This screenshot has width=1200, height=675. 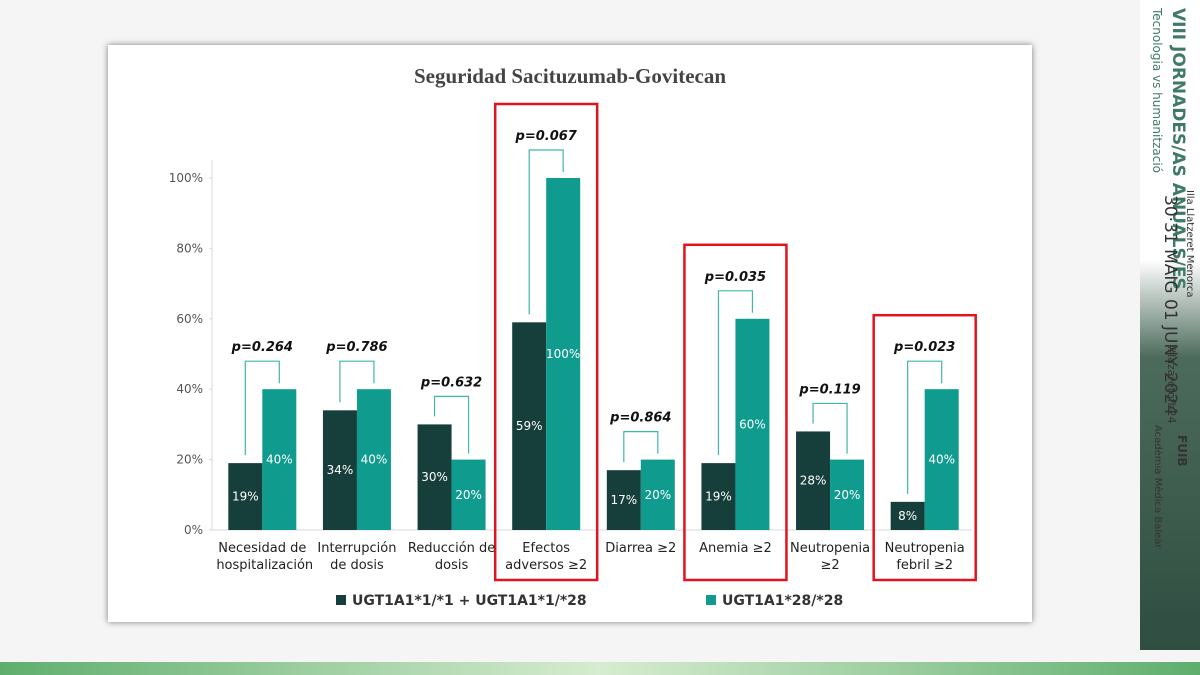 What do you see at coordinates (1157, 487) in the screenshot?
I see `academy: Acadèmia Mèdica Balear` at bounding box center [1157, 487].